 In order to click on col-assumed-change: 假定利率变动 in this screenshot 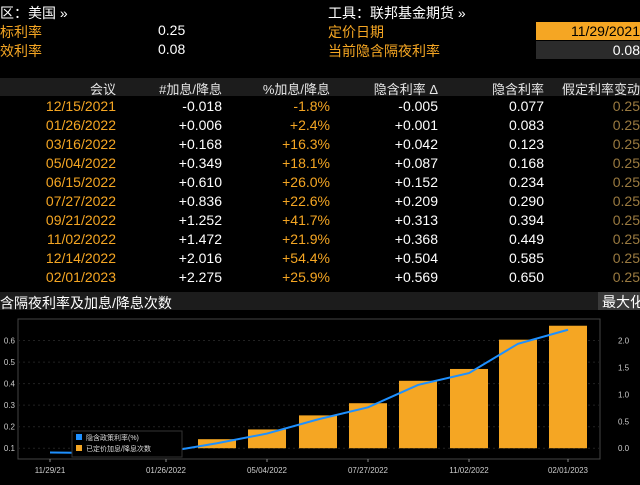, I will do `click(601, 89)`.